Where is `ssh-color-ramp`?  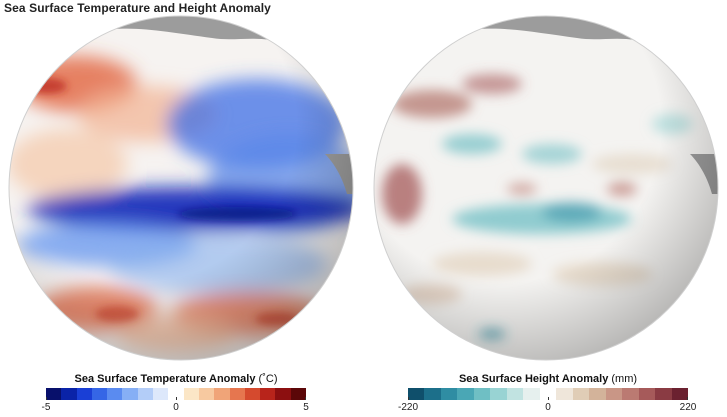 ssh-color-ramp is located at coordinates (548, 394).